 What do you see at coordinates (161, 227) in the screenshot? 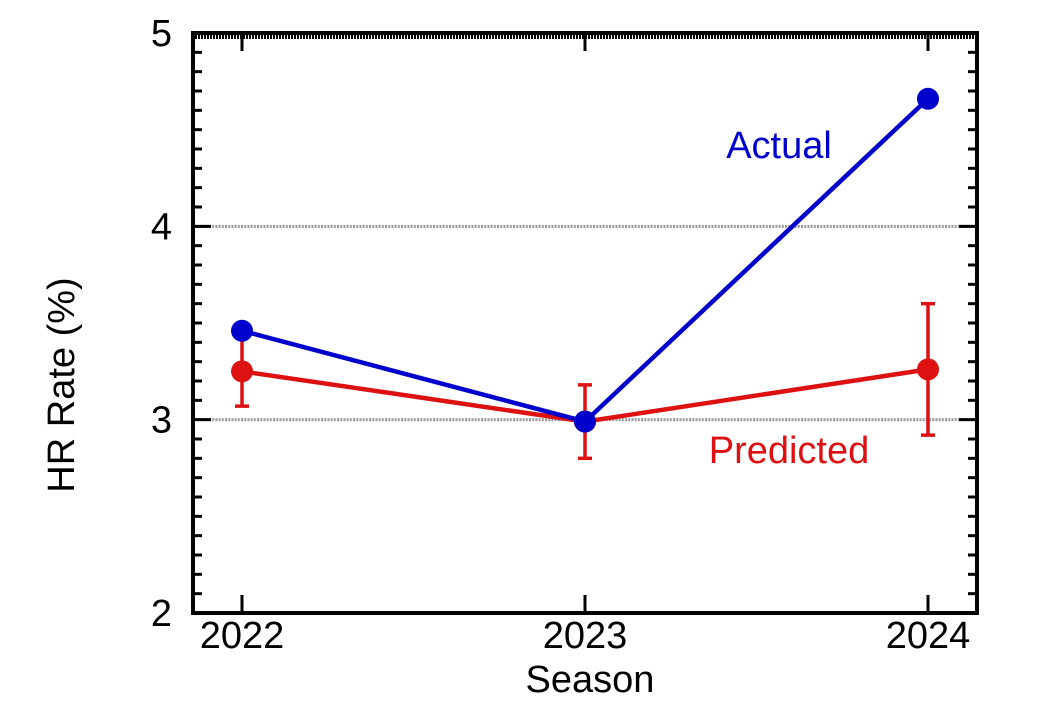
I see `y-tick-label-4: 4` at bounding box center [161, 227].